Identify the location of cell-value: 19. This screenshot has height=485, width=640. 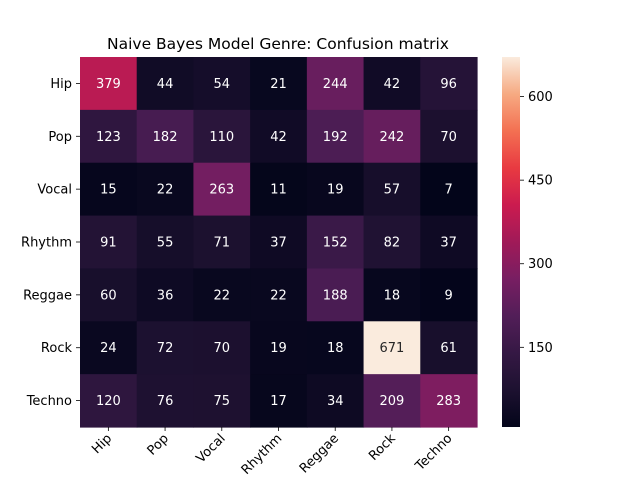
(335, 190).